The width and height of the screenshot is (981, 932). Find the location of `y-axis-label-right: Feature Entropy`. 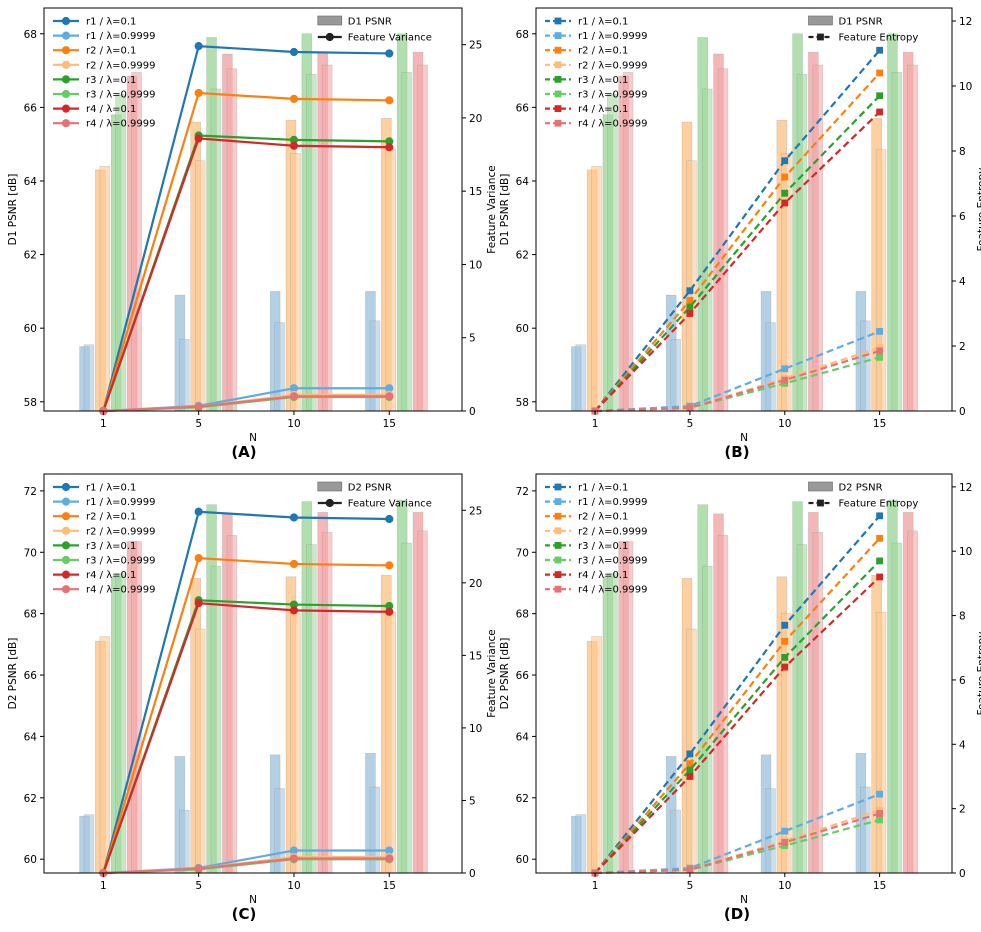

y-axis-label-right: Feature Entropy is located at coordinates (978, 210).